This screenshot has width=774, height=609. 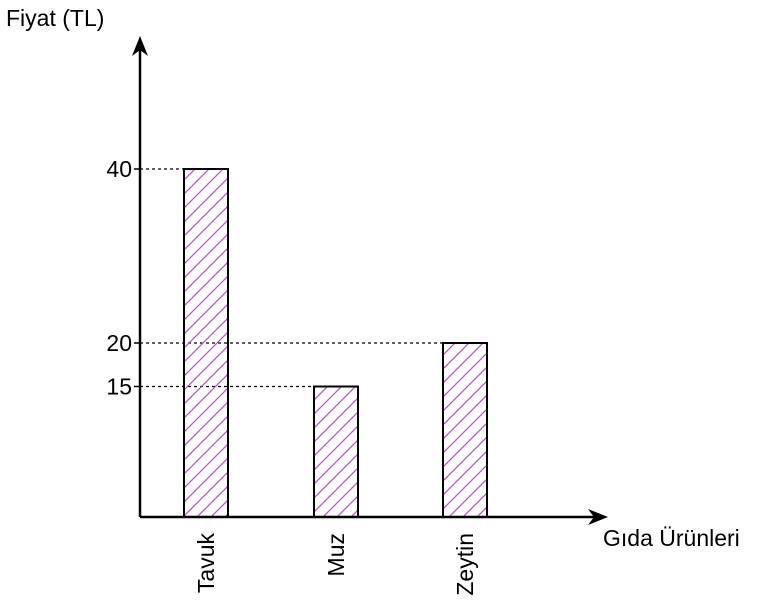 I want to click on category-label-zeytin: Zeytin, so click(x=465, y=564).